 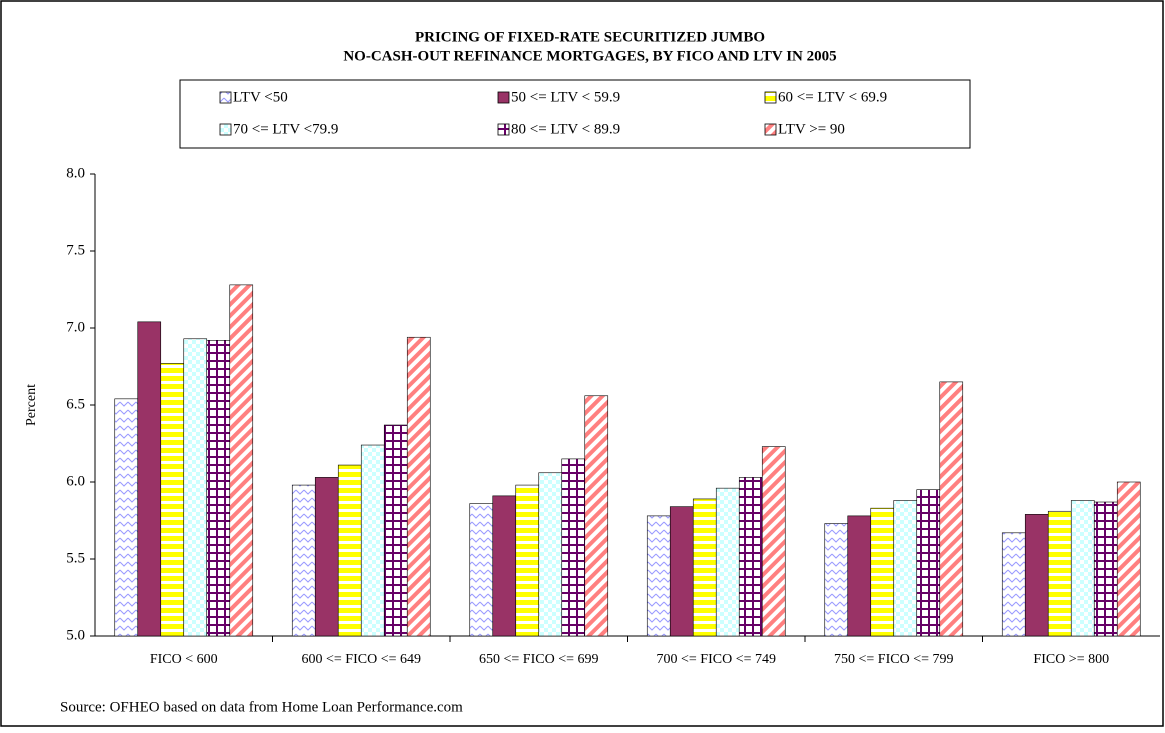 What do you see at coordinates (811, 129) in the screenshot?
I see `legend-label: LTV >= 90` at bounding box center [811, 129].